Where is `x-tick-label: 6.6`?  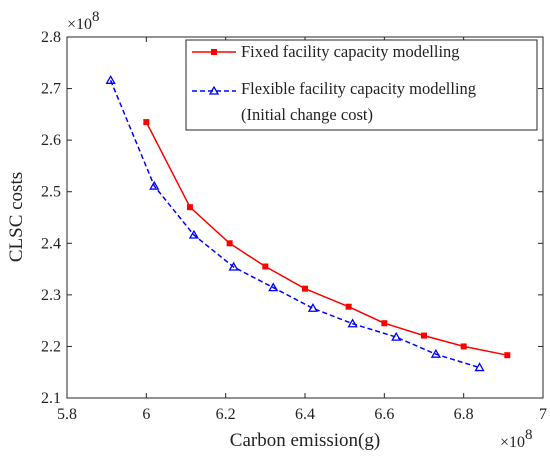 x-tick-label: 6.6 is located at coordinates (384, 414).